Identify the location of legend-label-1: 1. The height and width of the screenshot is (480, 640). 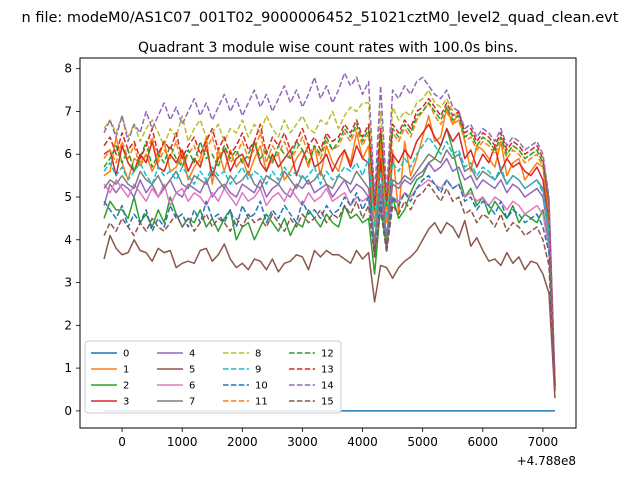
(126, 370).